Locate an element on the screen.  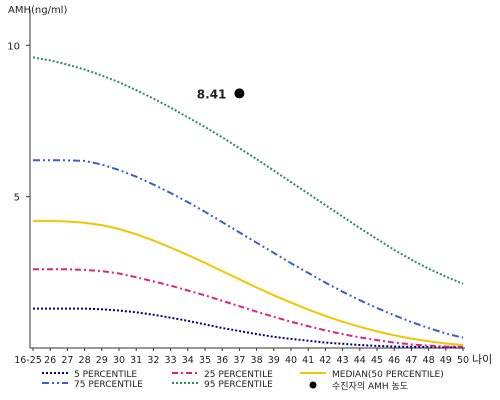
patient-value-label: 8.41 is located at coordinates (212, 94).